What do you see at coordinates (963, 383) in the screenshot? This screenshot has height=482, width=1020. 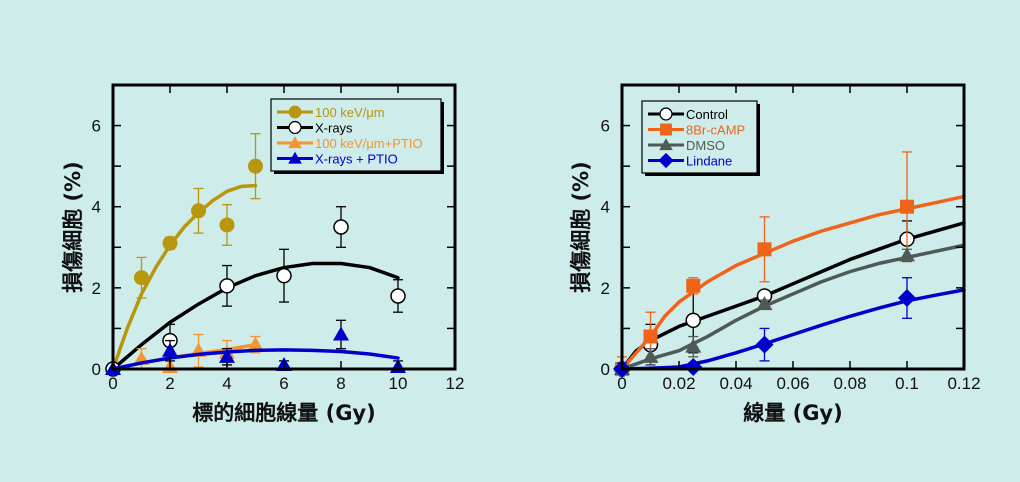 I see `x-tick-label: 0.12` at bounding box center [963, 383].